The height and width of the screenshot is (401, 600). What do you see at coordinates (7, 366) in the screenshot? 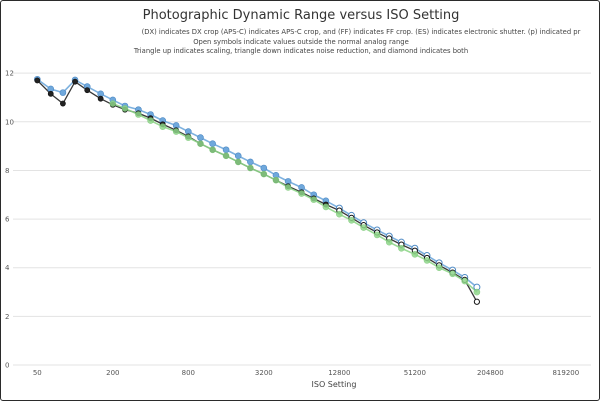
I see `y-tick-label: 0` at bounding box center [7, 366].